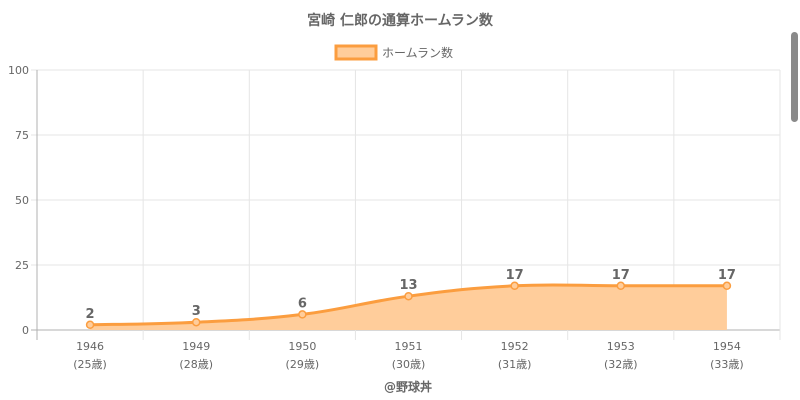 This screenshot has width=800, height=400. Describe the element at coordinates (515, 346) in the screenshot. I see `x-tick-label: 1952` at that location.